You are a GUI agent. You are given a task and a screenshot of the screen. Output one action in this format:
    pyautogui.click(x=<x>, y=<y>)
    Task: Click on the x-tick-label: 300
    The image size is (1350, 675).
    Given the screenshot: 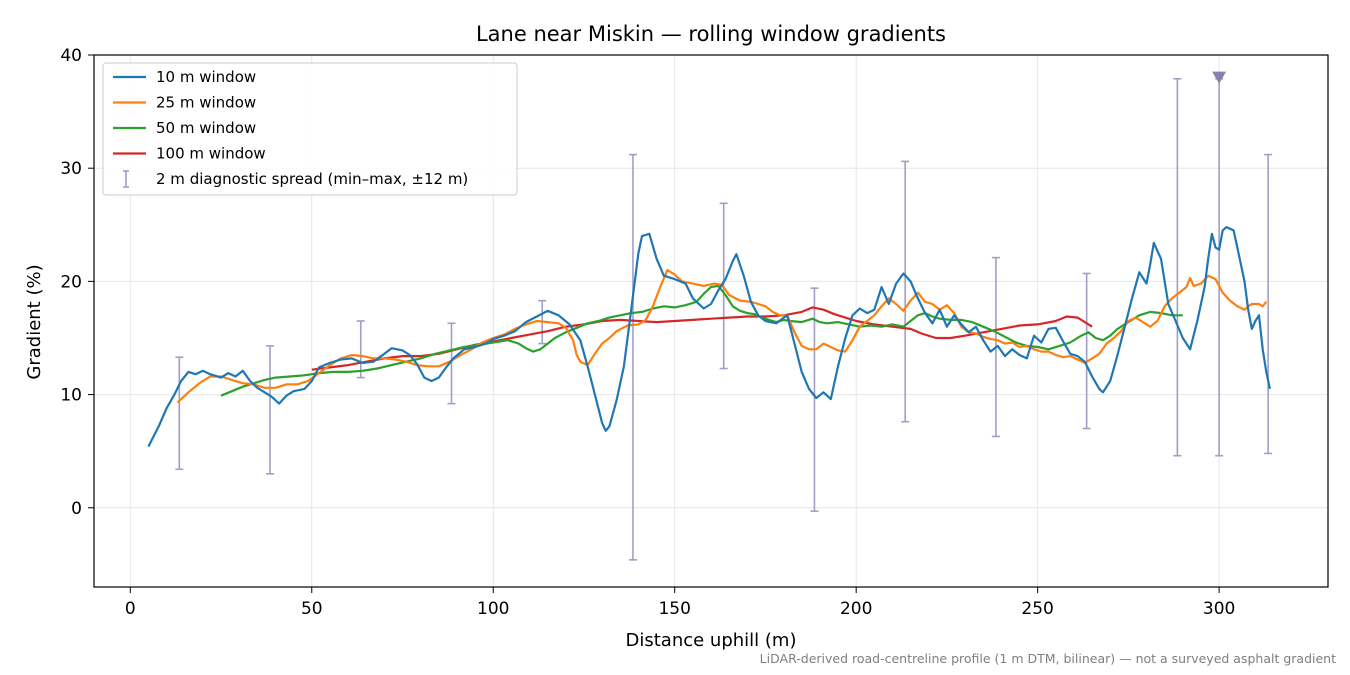 What is the action you would take?
    pyautogui.click(x=1219, y=609)
    